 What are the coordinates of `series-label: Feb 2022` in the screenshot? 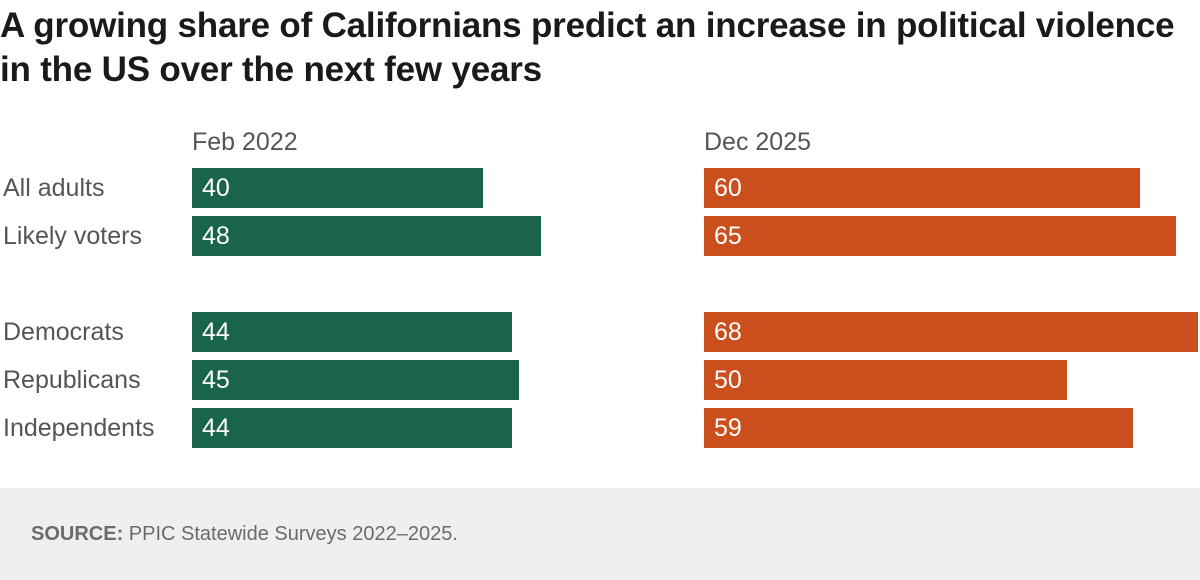 It's located at (245, 142).